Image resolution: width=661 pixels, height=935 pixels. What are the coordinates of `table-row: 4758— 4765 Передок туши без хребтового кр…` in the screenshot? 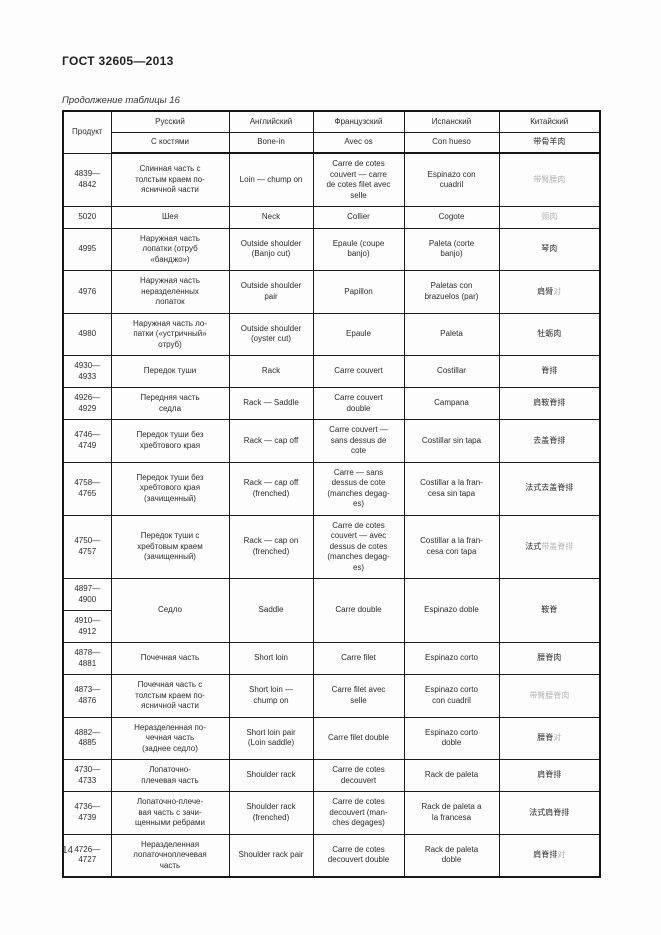 It's located at (331, 488).